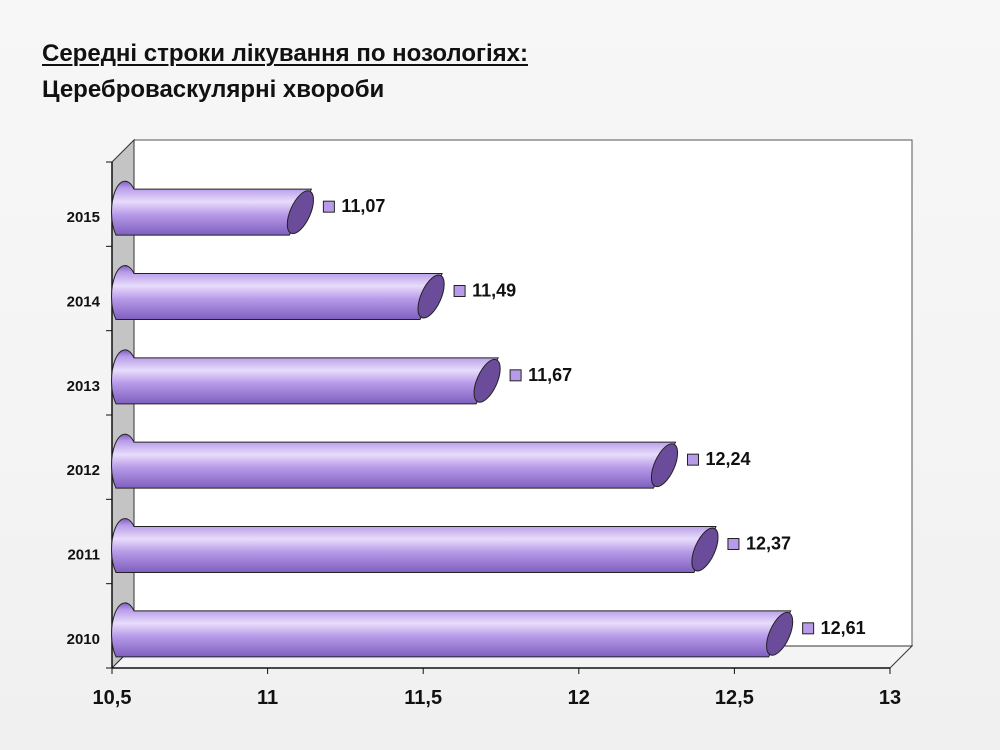 The image size is (1000, 750). I want to click on bar-2015, so click(212, 208).